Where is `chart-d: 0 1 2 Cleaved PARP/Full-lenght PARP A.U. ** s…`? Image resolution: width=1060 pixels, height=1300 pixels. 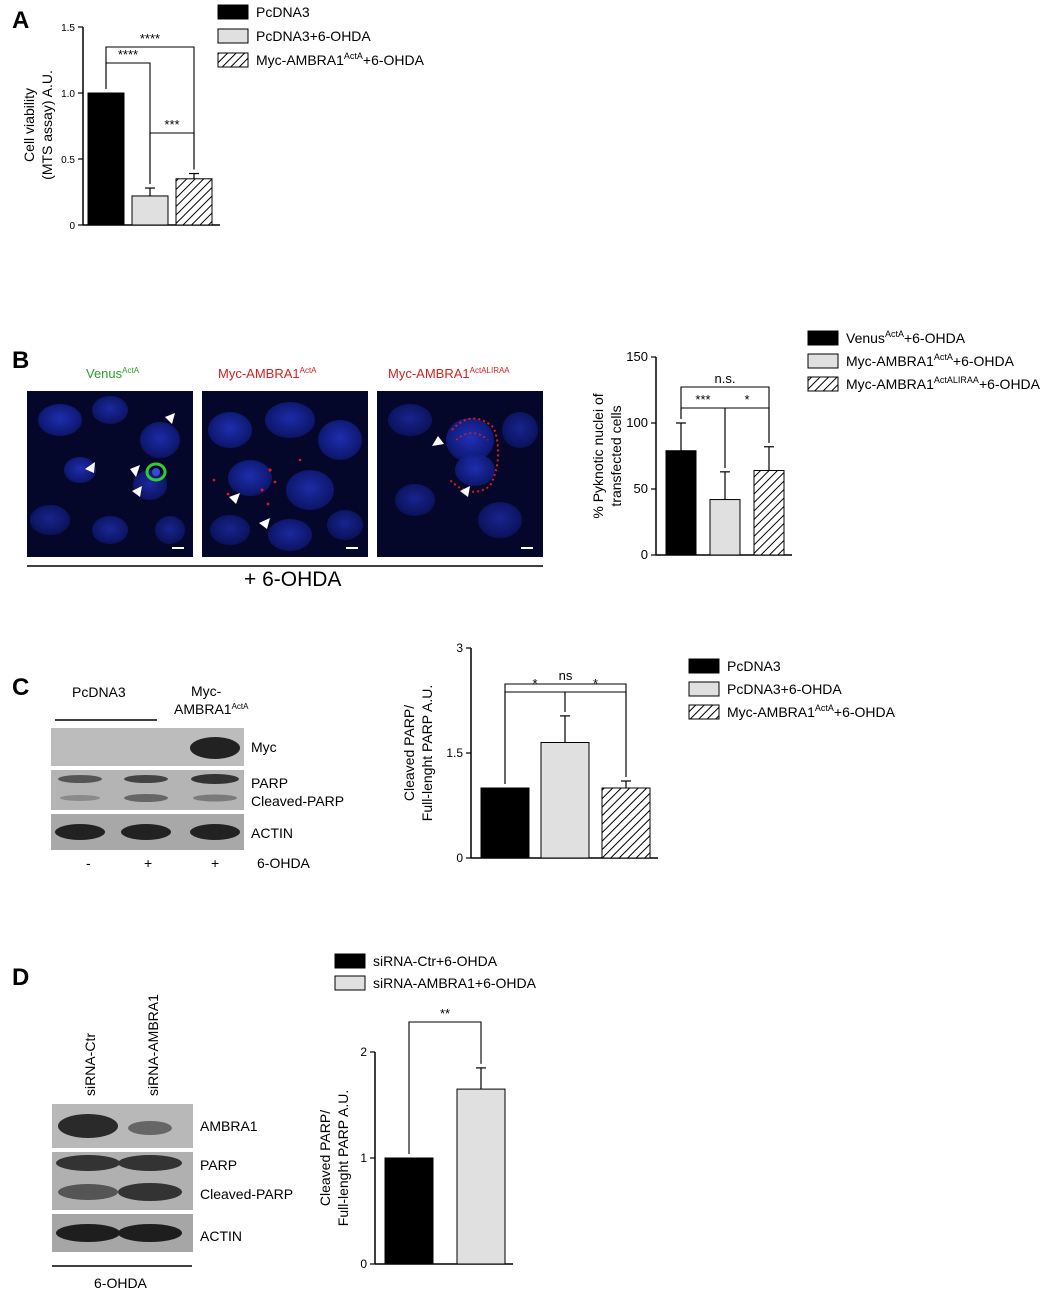 chart-d: 0 1 2 Cleaved PARP/Full-lenght PARP A.U. ** s… is located at coordinates (427, 1112).